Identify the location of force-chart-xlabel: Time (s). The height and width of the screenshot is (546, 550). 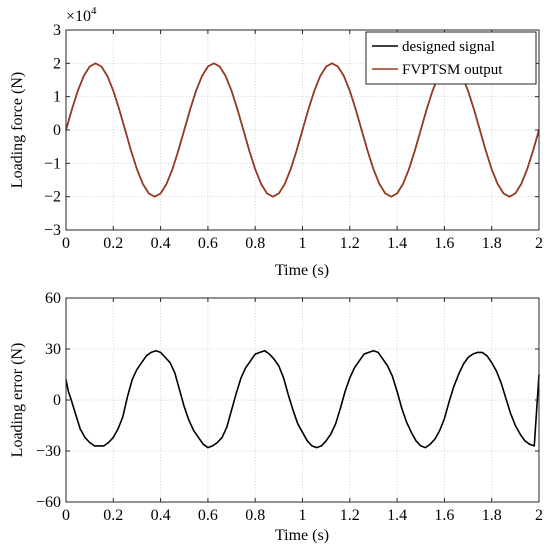
(302, 270).